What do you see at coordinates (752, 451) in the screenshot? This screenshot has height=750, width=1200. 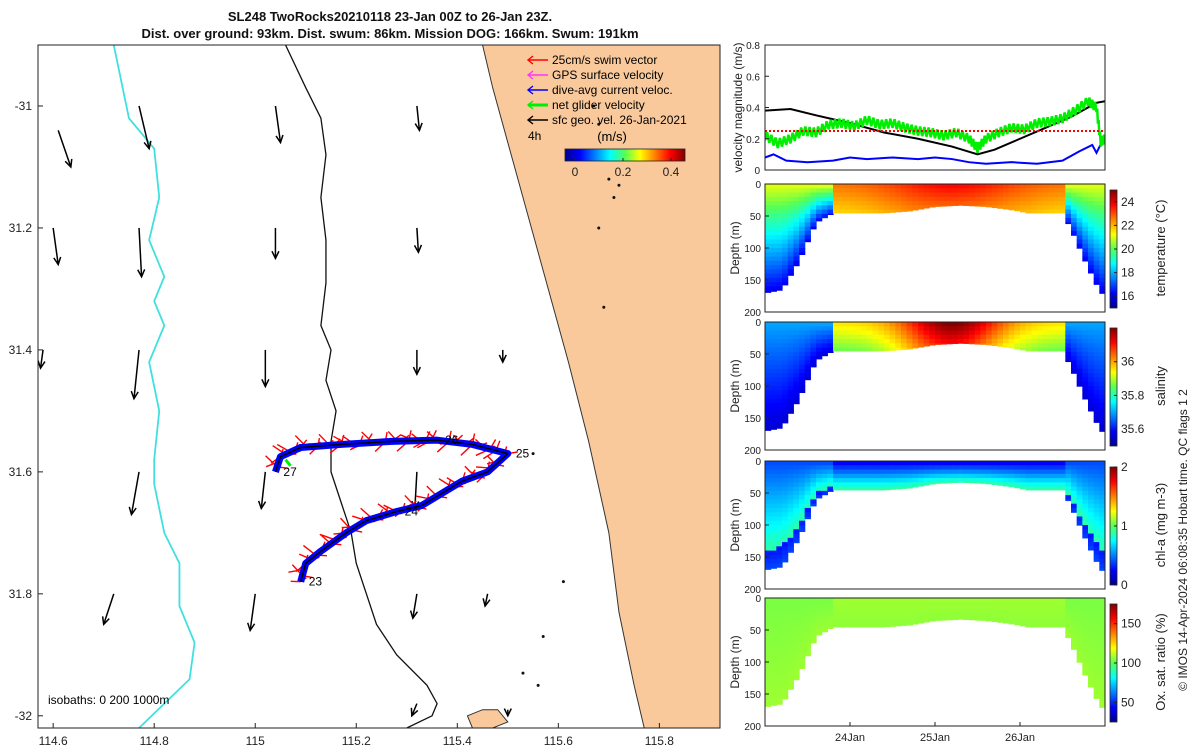 I see `y-tick-label: 200` at bounding box center [752, 451].